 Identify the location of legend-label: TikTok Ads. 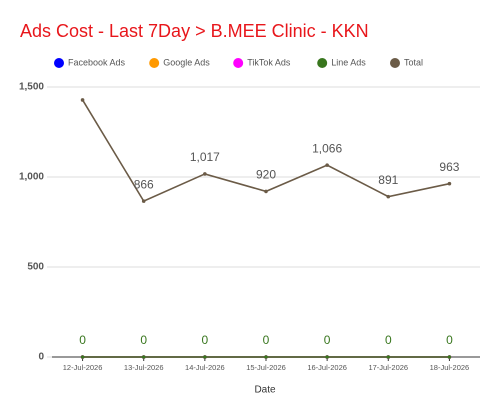
(269, 62).